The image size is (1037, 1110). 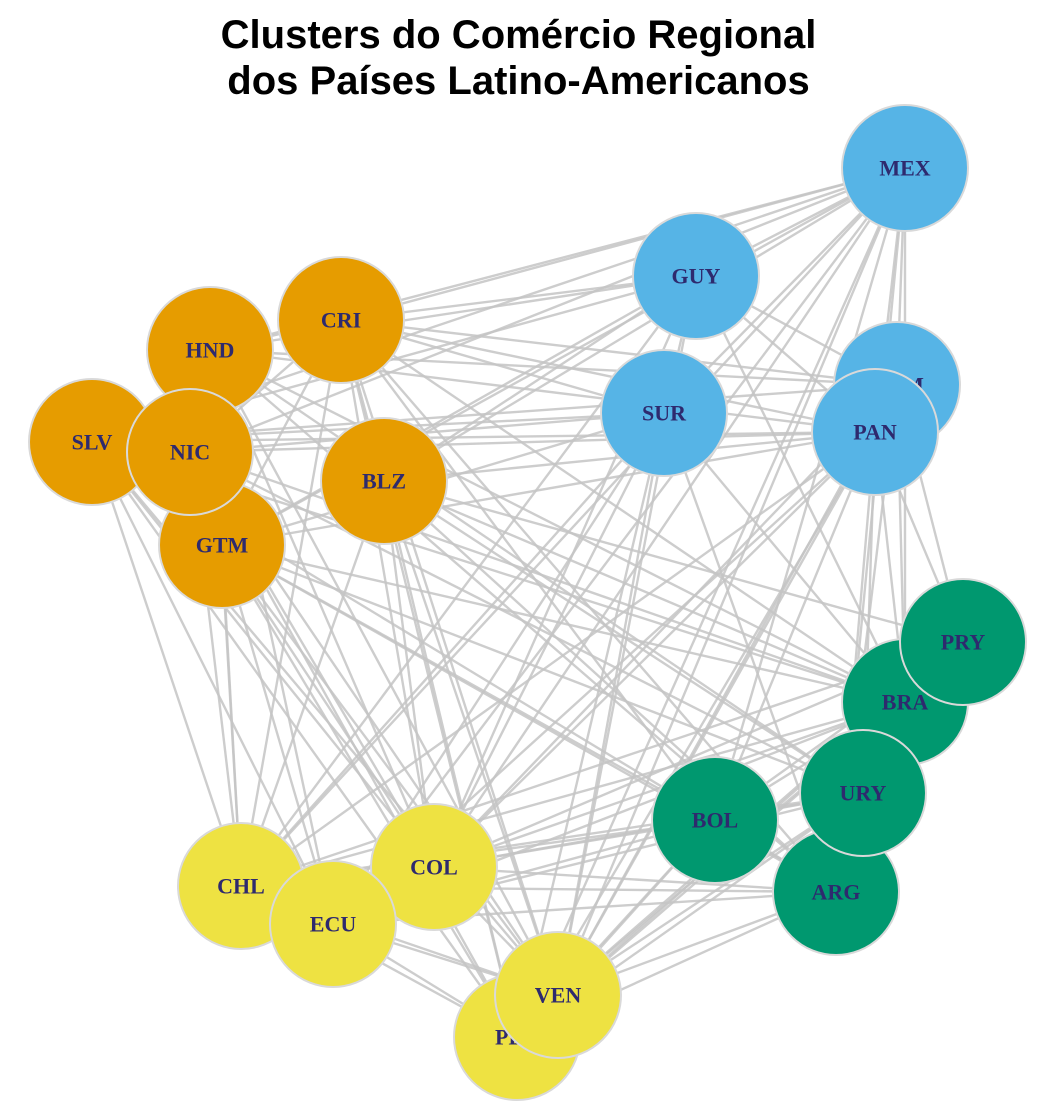 I want to click on node-circle-pan, so click(x=875, y=432).